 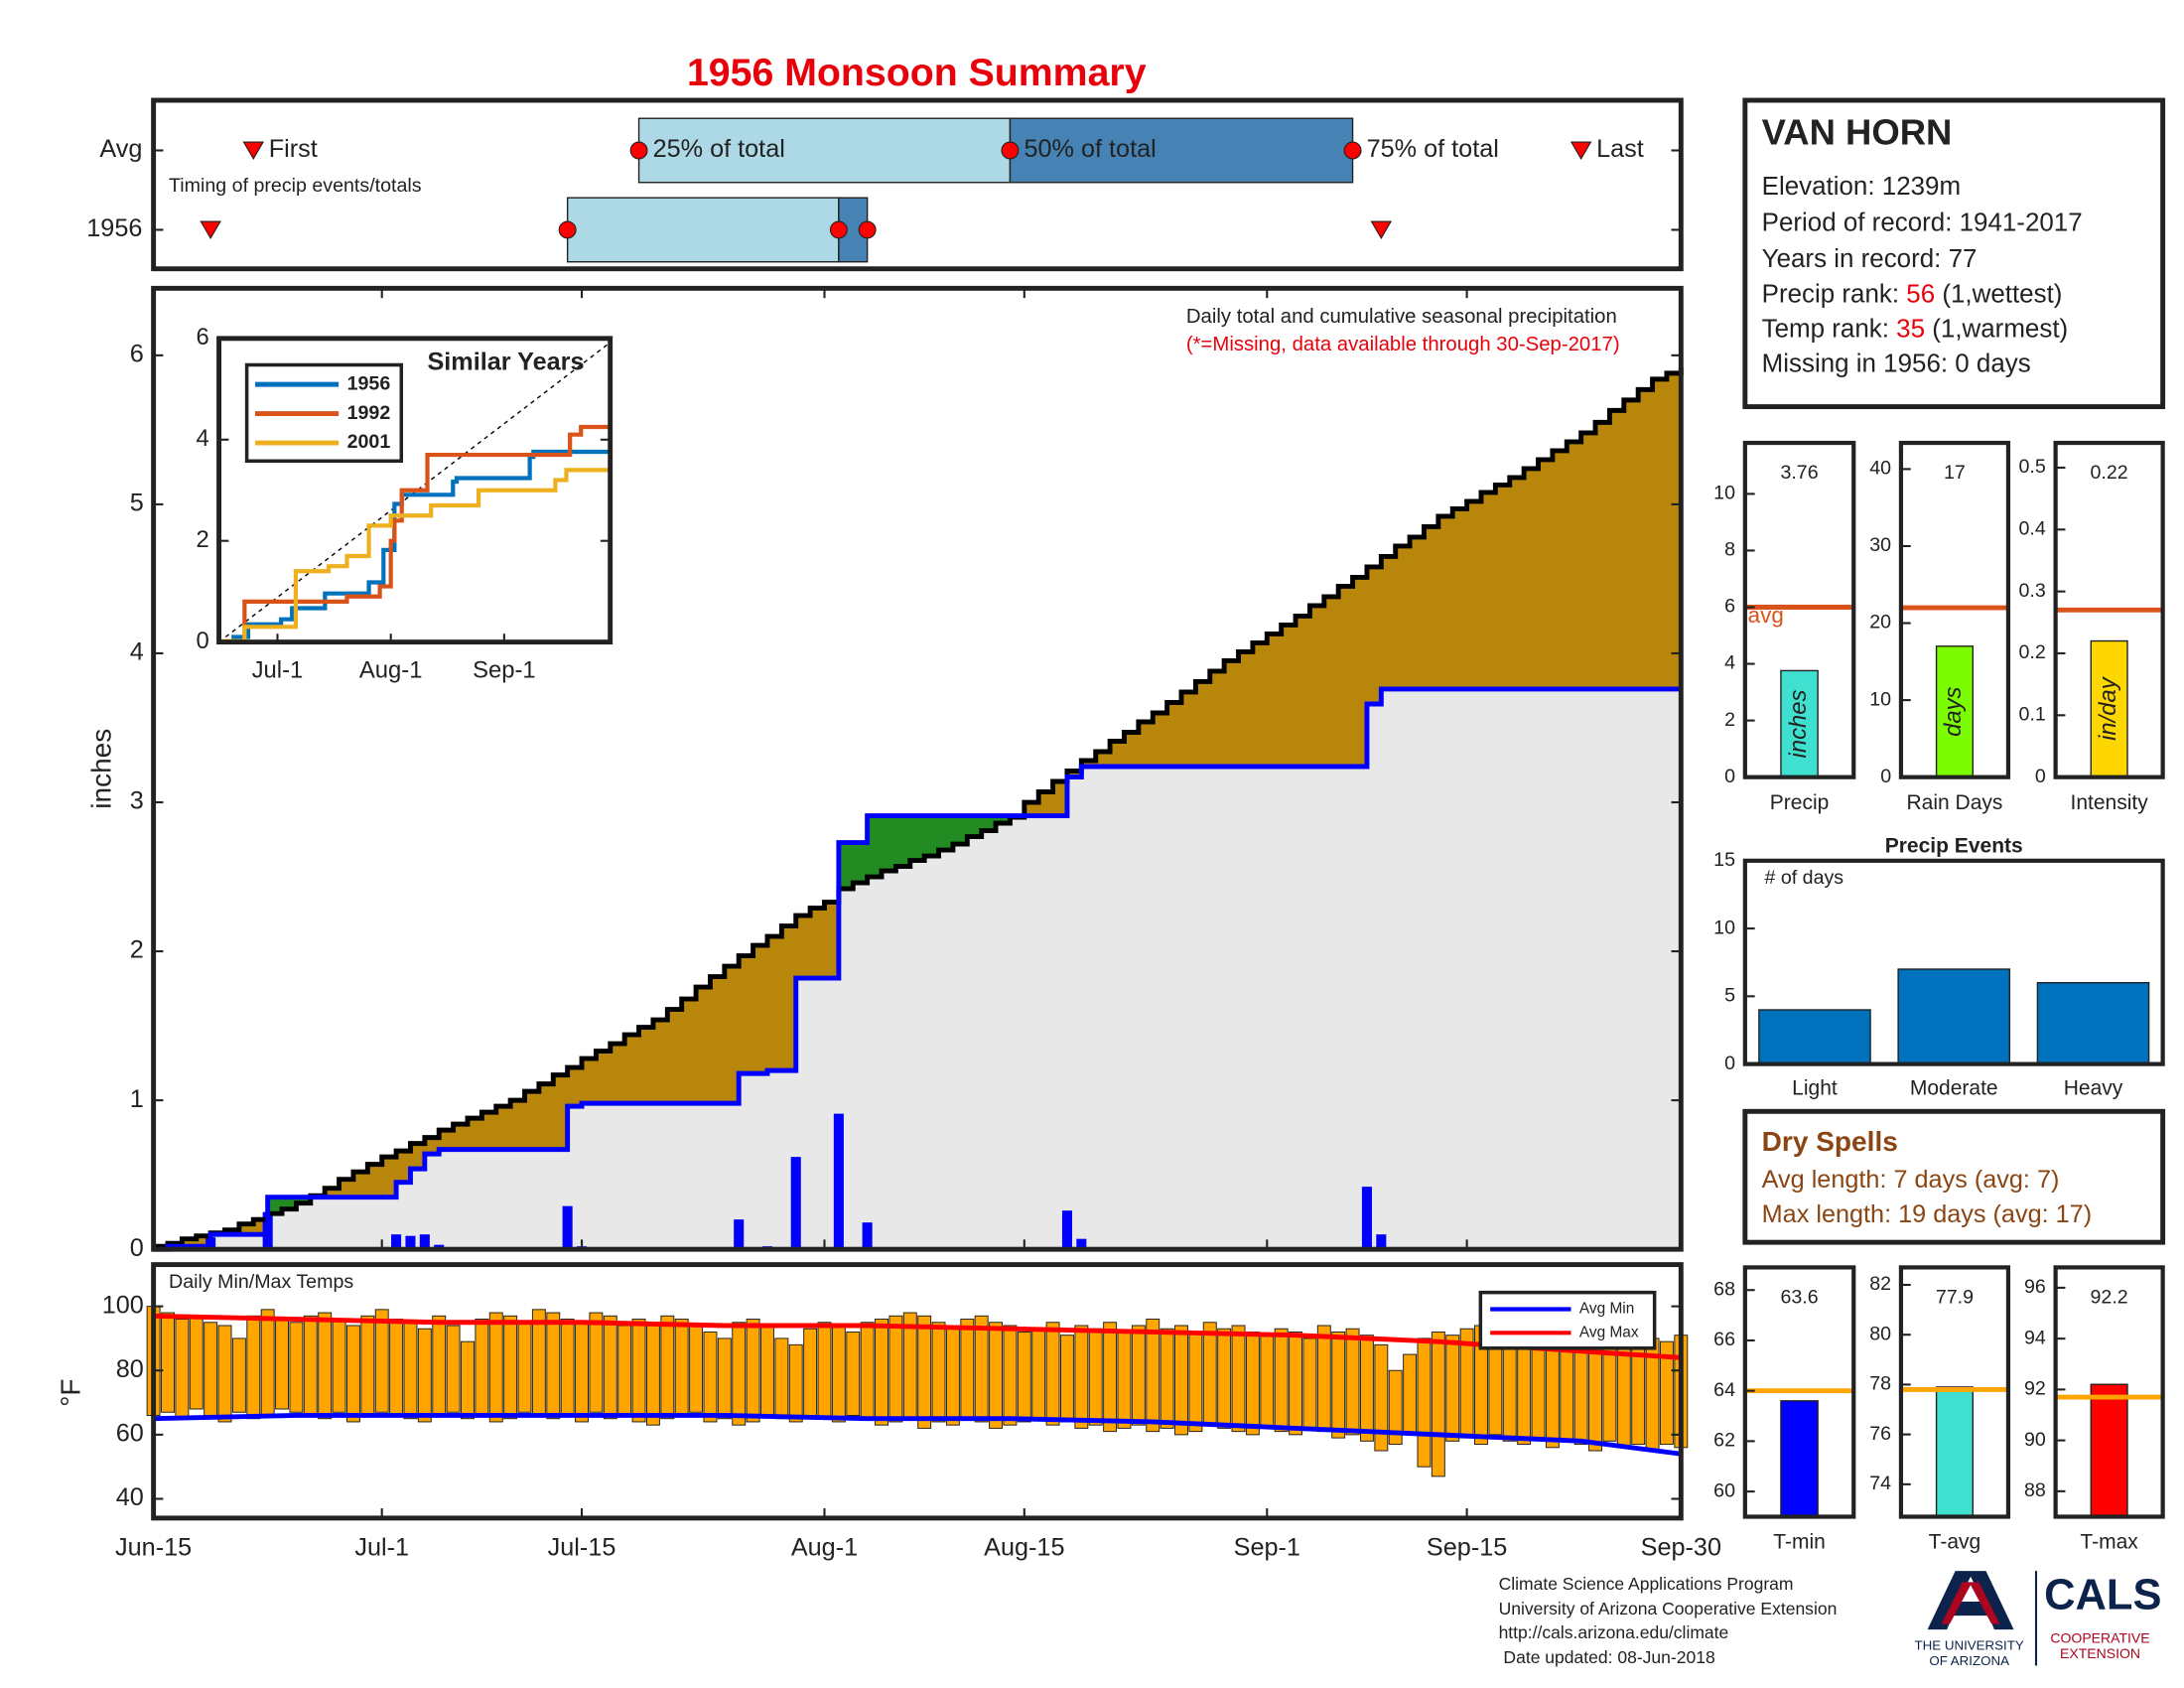 What do you see at coordinates (1729, 550) in the screenshot?
I see `y-tick-label: 8` at bounding box center [1729, 550].